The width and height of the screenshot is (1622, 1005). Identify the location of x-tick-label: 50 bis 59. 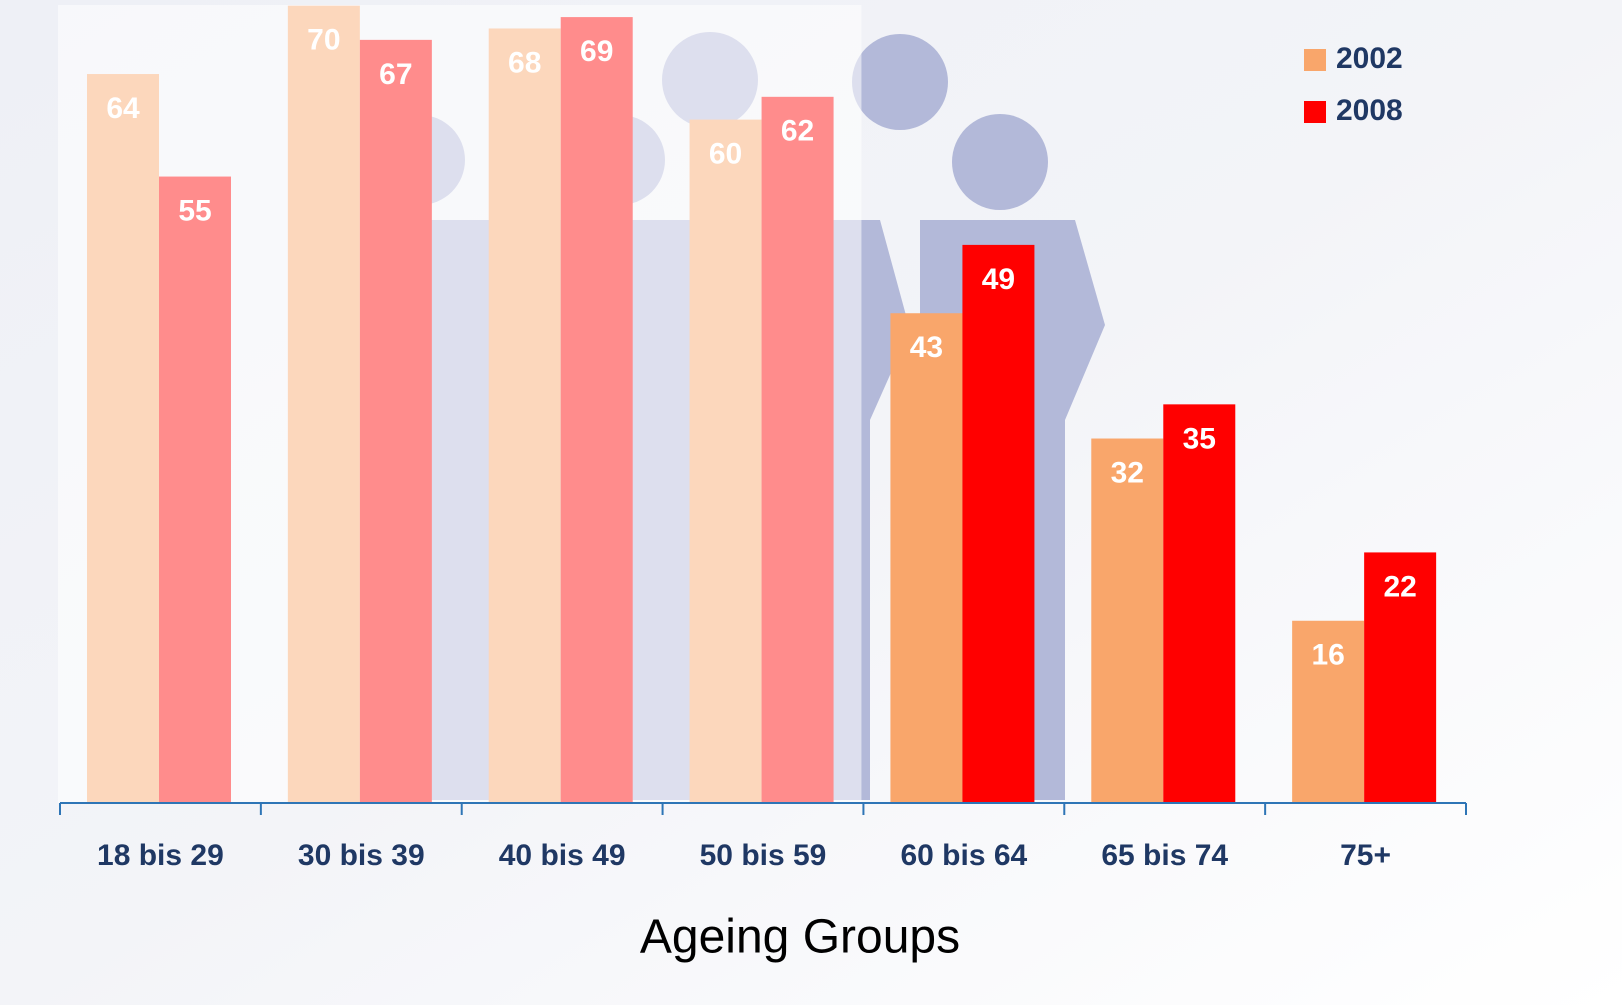
(763, 855).